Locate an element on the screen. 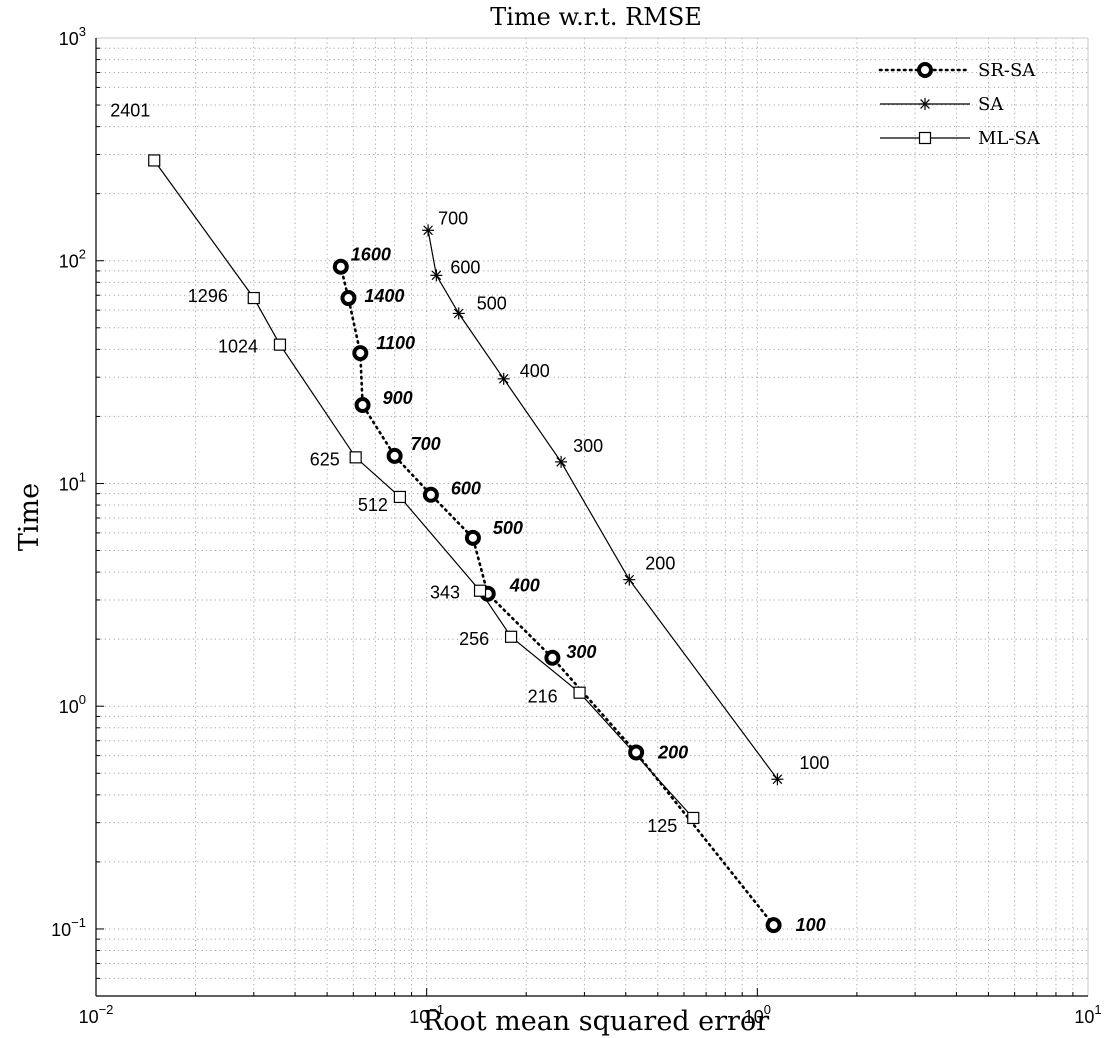  legend-label: SA is located at coordinates (991, 104).